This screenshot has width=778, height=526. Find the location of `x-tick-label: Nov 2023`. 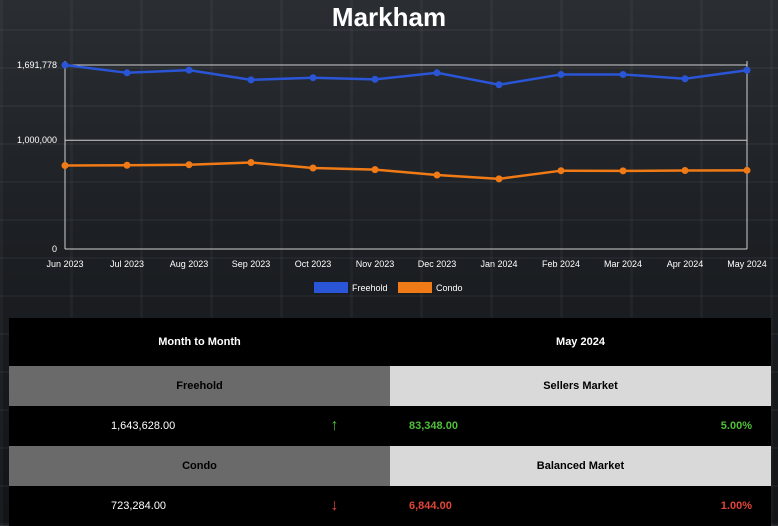

x-tick-label: Nov 2023 is located at coordinates (375, 264).